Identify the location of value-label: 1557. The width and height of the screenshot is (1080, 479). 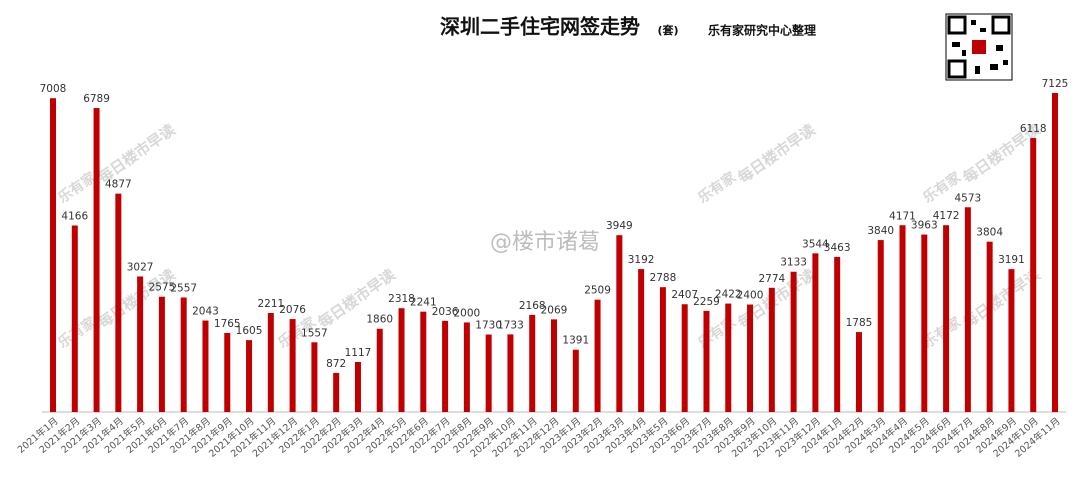
(314, 333).